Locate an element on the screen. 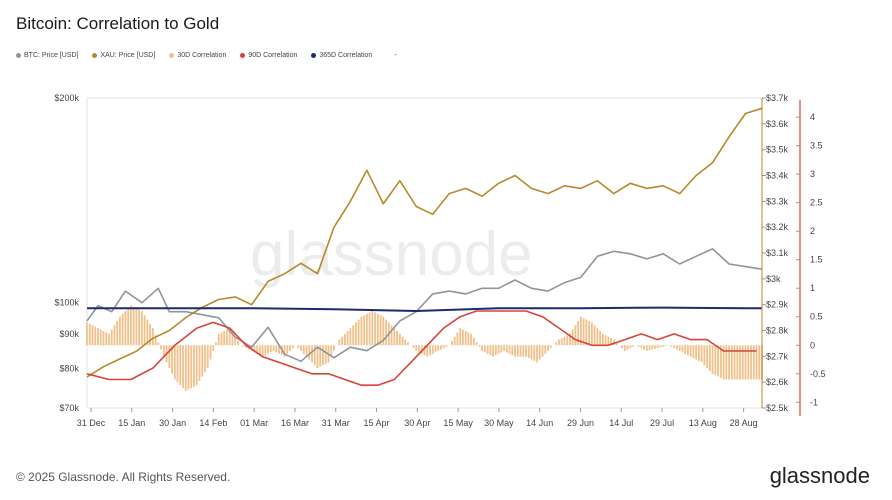 The width and height of the screenshot is (892, 500). mid-tick-label: $3k is located at coordinates (773, 279).